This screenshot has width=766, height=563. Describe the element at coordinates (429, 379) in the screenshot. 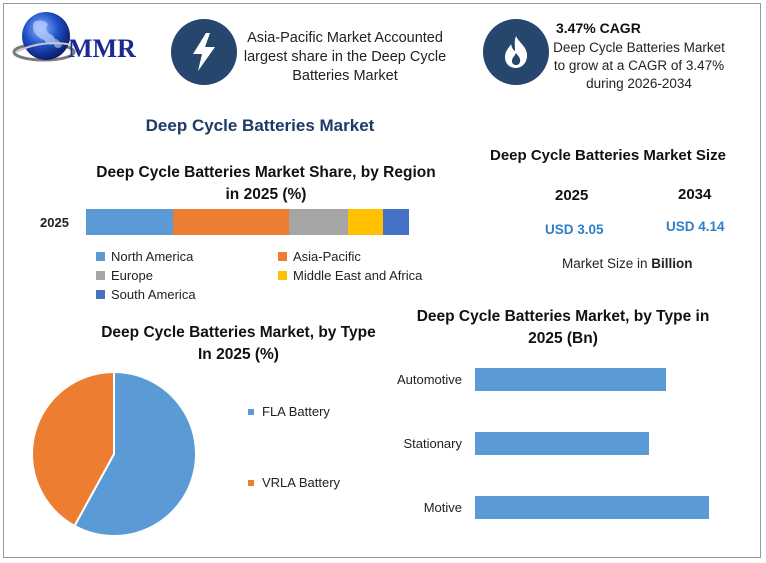

I see `bar-category-label: Automotive` at that location.